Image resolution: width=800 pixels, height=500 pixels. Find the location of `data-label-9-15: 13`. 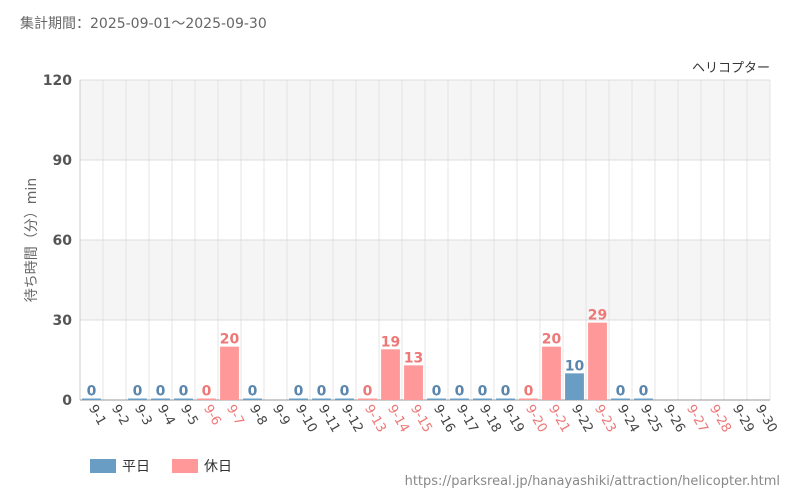

data-label-9-15: 13 is located at coordinates (413, 358).